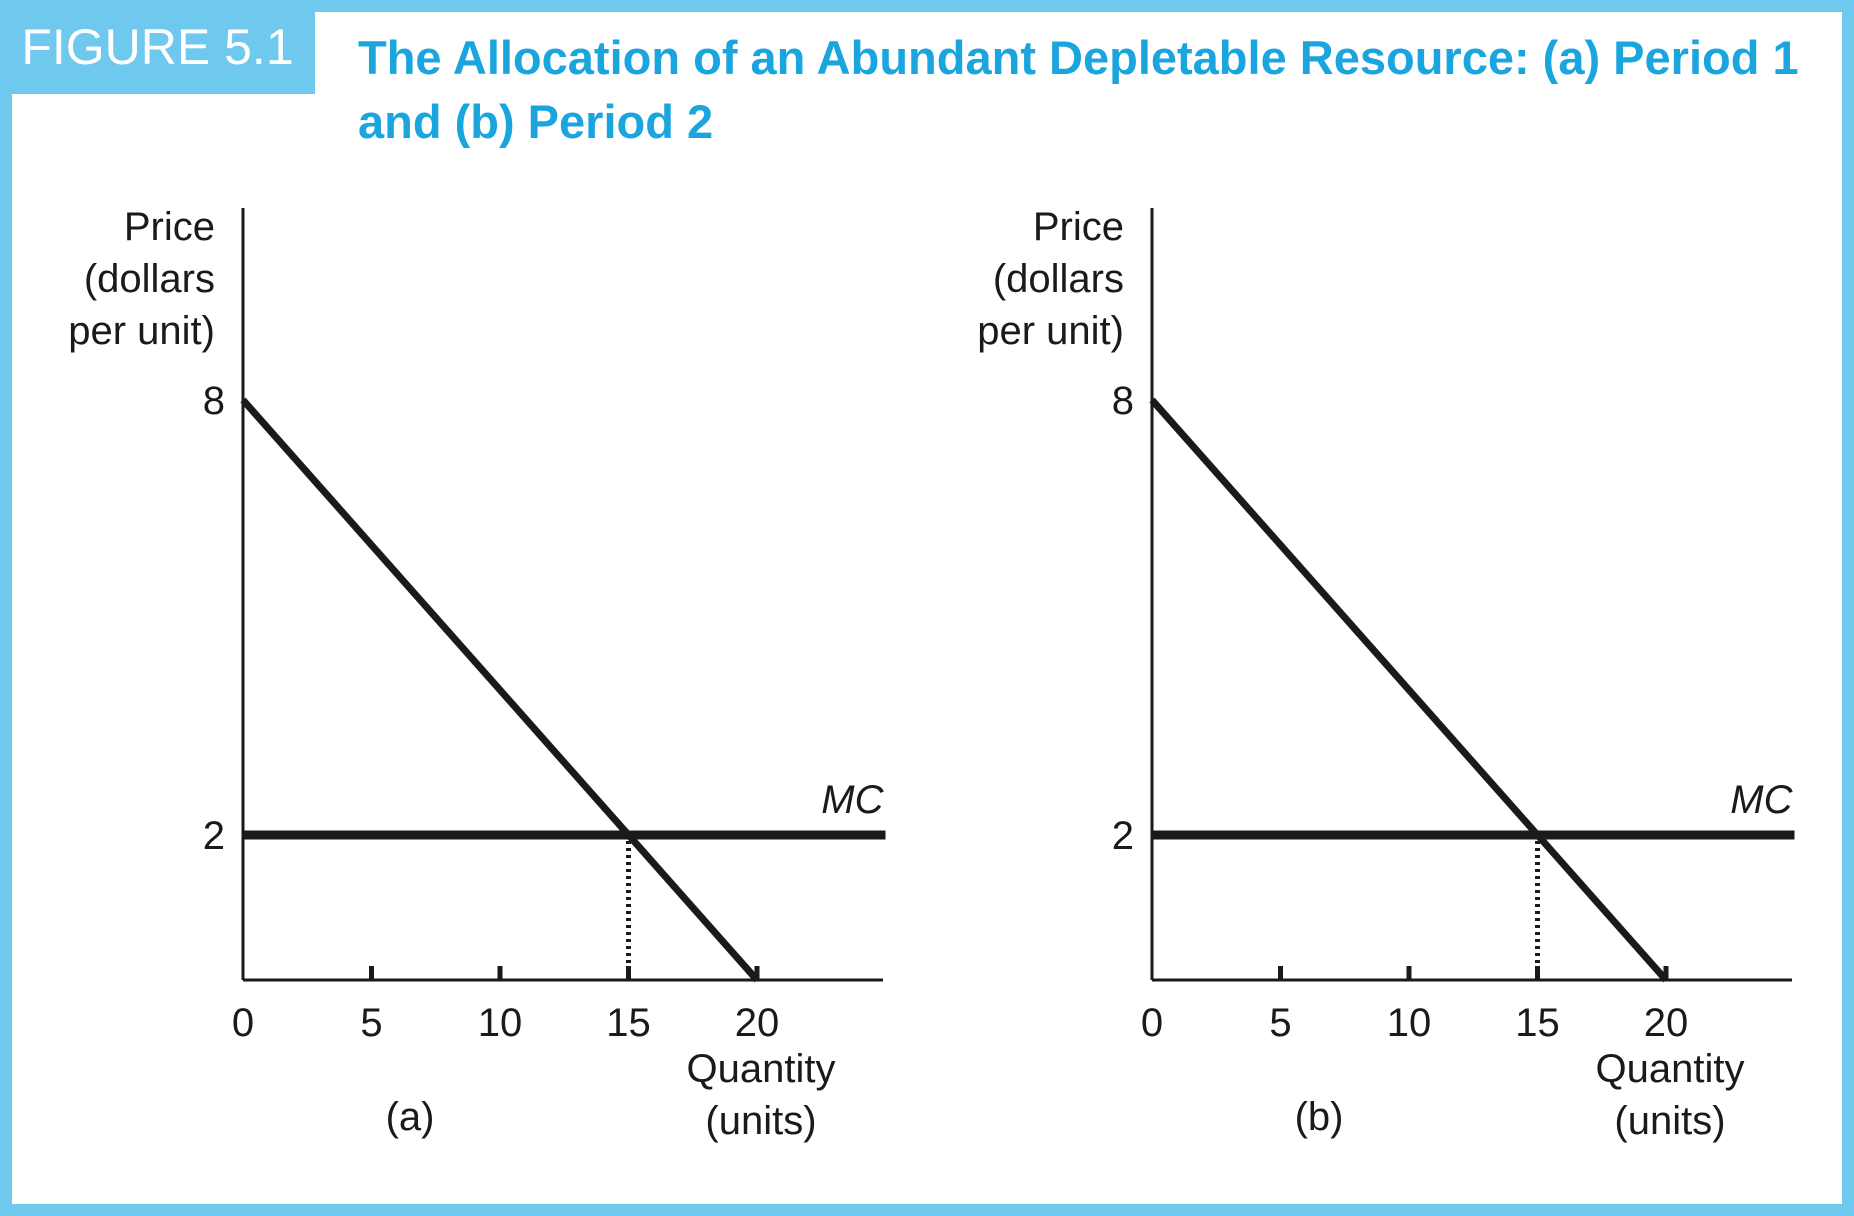  Describe the element at coordinates (410, 1117) in the screenshot. I see `panel-label: (a)` at that location.